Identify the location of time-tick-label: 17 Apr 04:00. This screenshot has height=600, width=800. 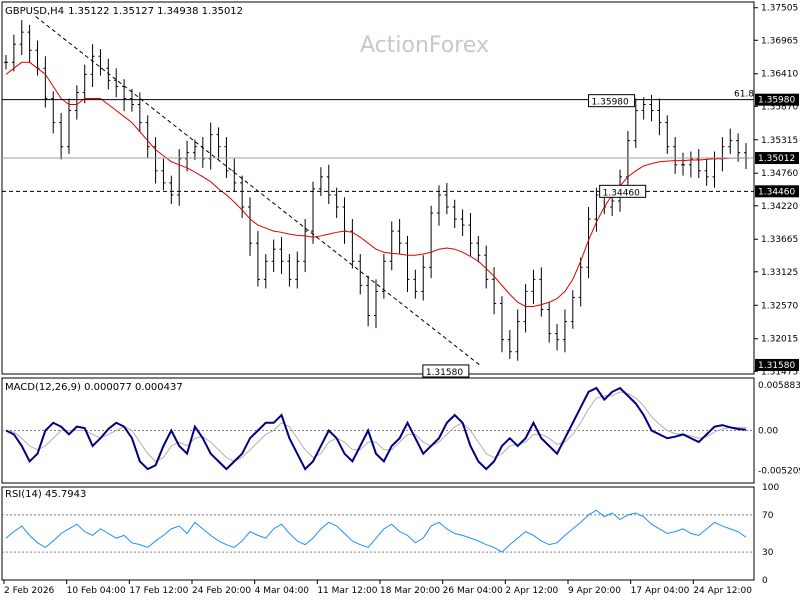
(660, 591).